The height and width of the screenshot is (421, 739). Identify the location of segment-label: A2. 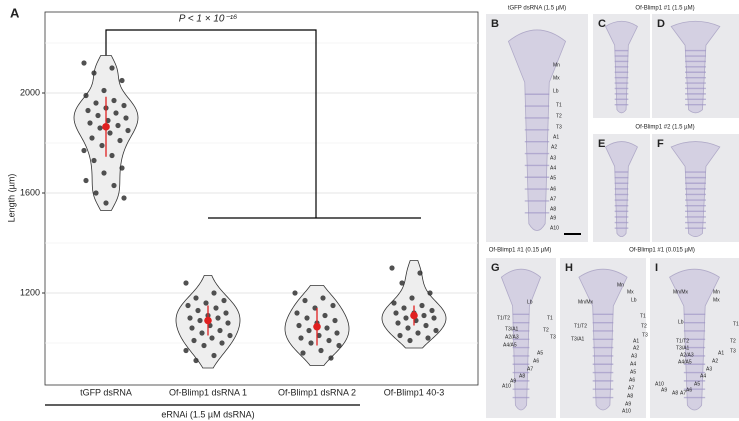
(715, 361).